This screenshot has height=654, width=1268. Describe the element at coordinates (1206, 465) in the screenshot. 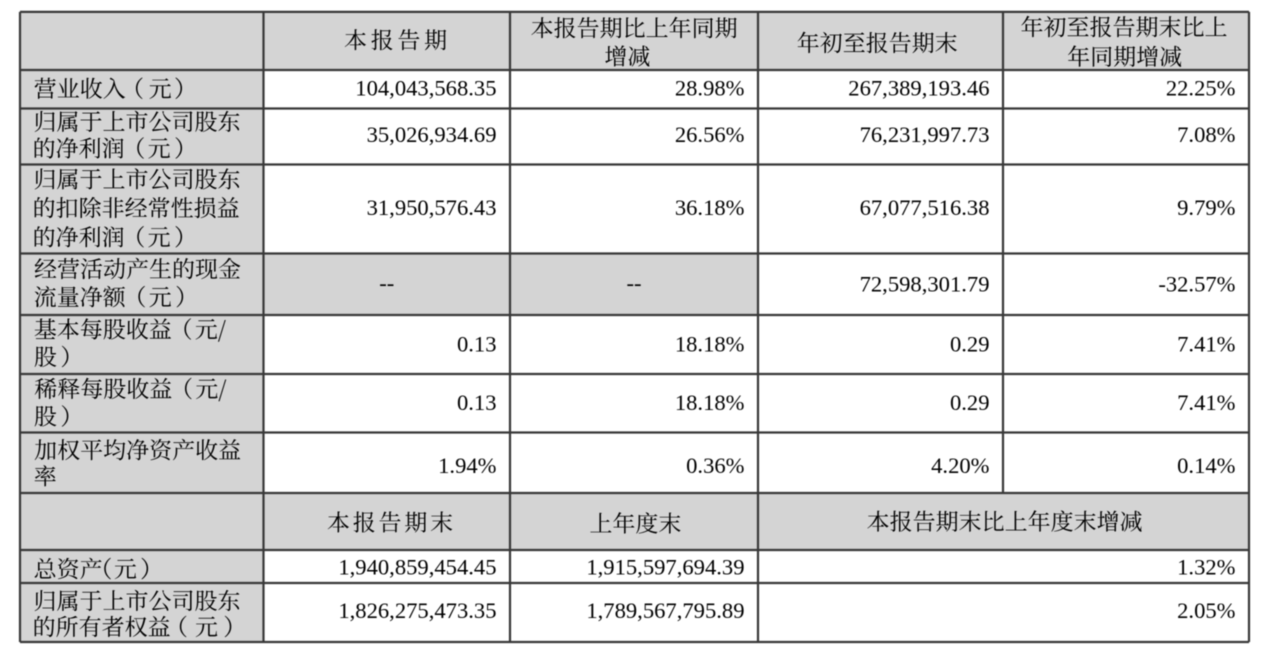

I see `svg-text: 0.14%` at that location.